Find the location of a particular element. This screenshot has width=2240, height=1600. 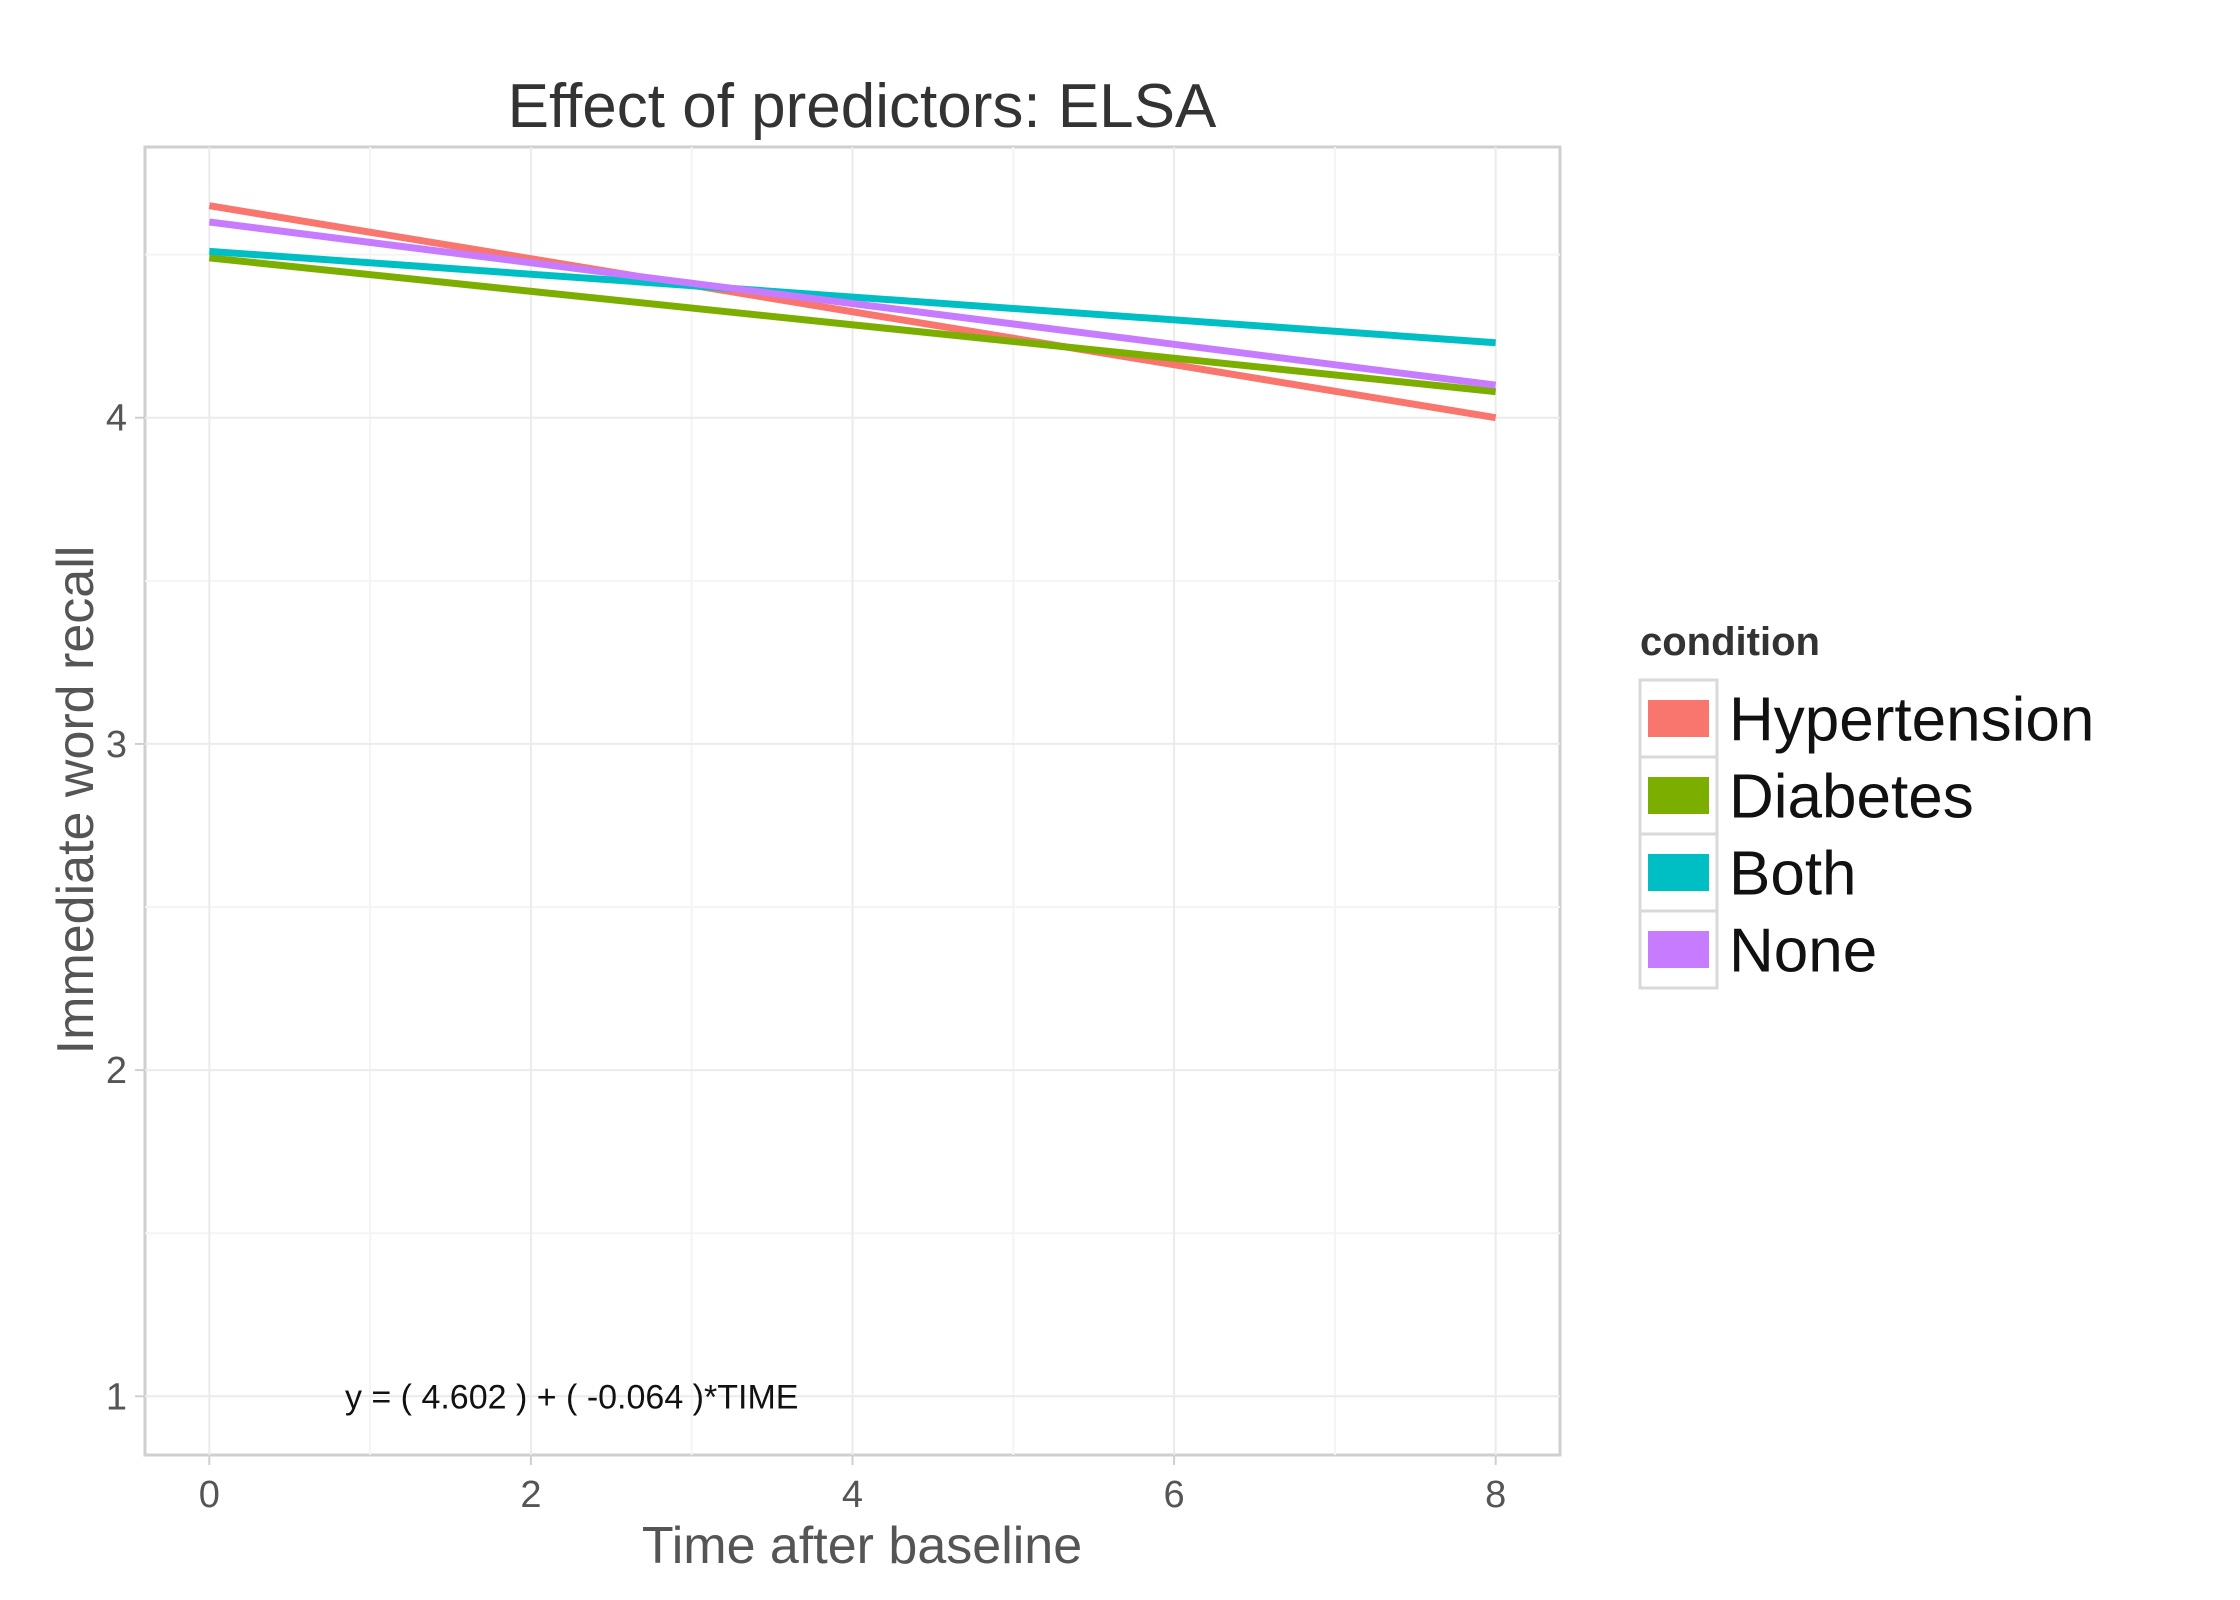

series-lines is located at coordinates (852, 312).